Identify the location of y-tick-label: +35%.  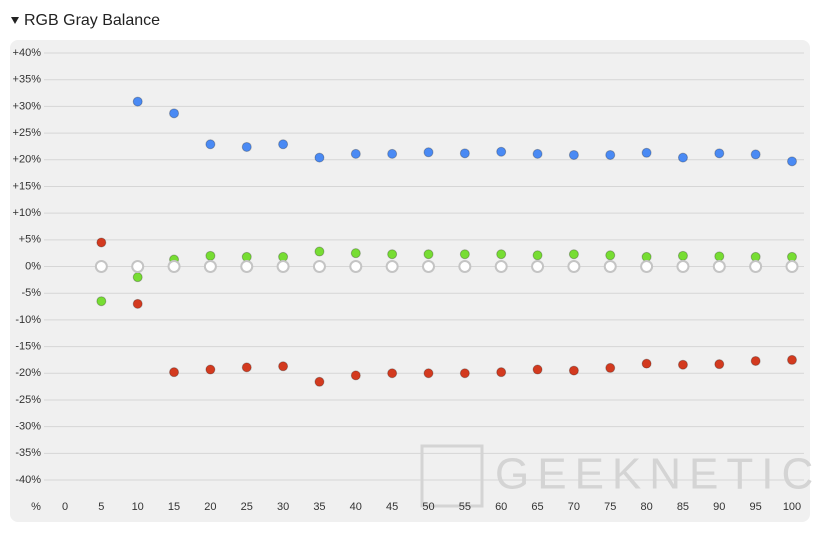
(27, 80).